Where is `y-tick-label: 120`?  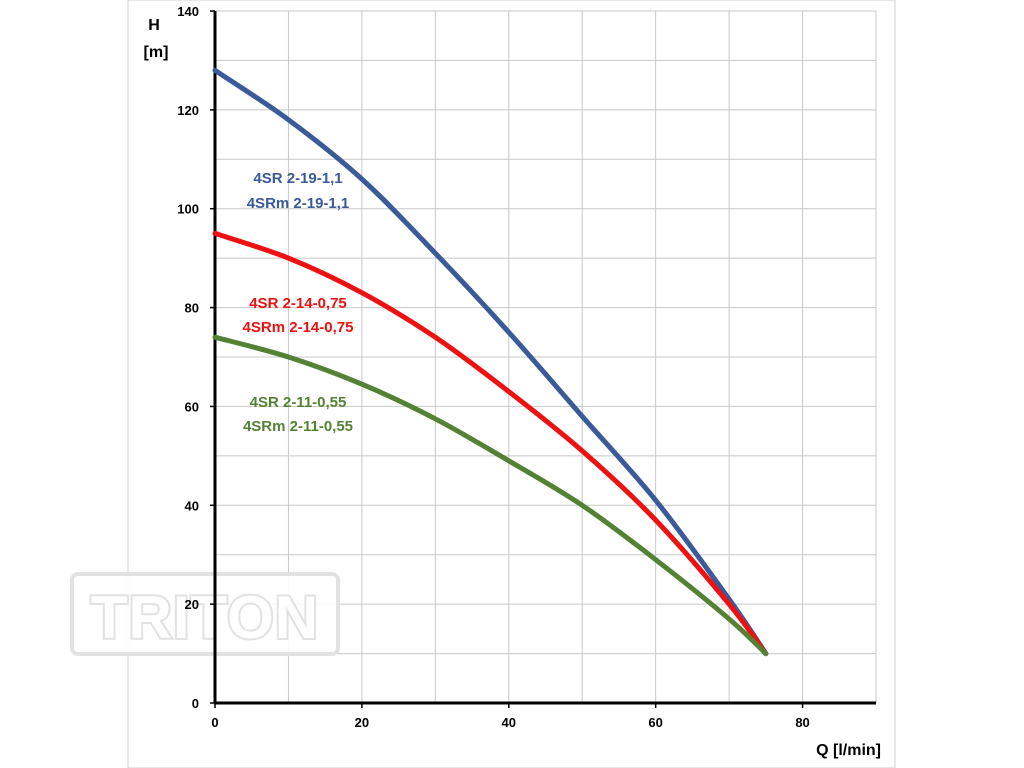 y-tick-label: 120 is located at coordinates (188, 110).